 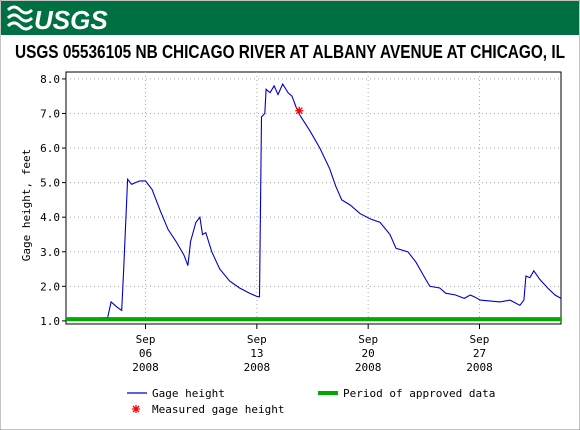 What do you see at coordinates (419, 393) in the screenshot?
I see `legend-label: Period of approved data` at bounding box center [419, 393].